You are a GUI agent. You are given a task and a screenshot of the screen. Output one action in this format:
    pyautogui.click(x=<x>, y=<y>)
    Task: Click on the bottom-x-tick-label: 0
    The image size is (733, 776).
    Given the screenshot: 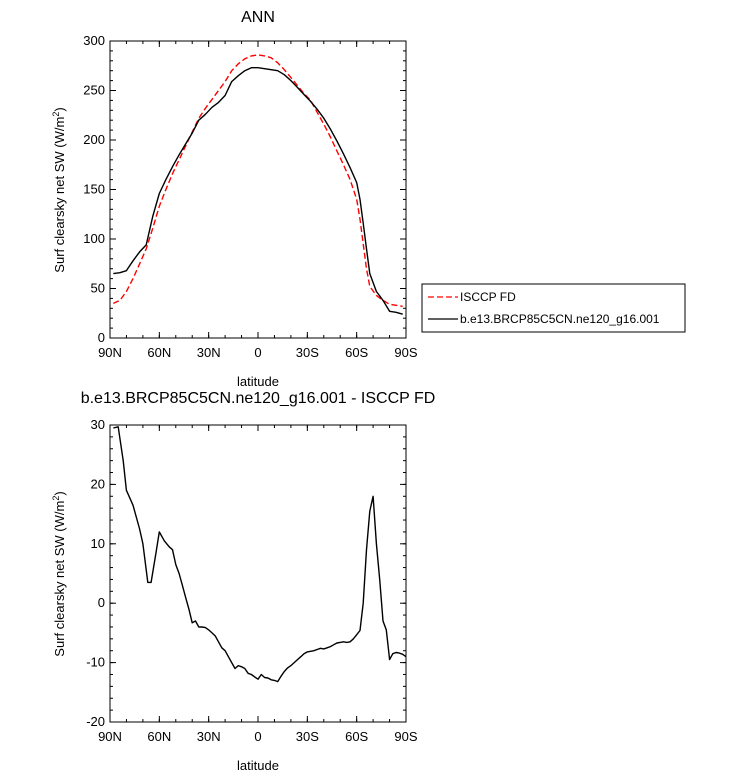 What is the action you would take?
    pyautogui.click(x=257, y=736)
    